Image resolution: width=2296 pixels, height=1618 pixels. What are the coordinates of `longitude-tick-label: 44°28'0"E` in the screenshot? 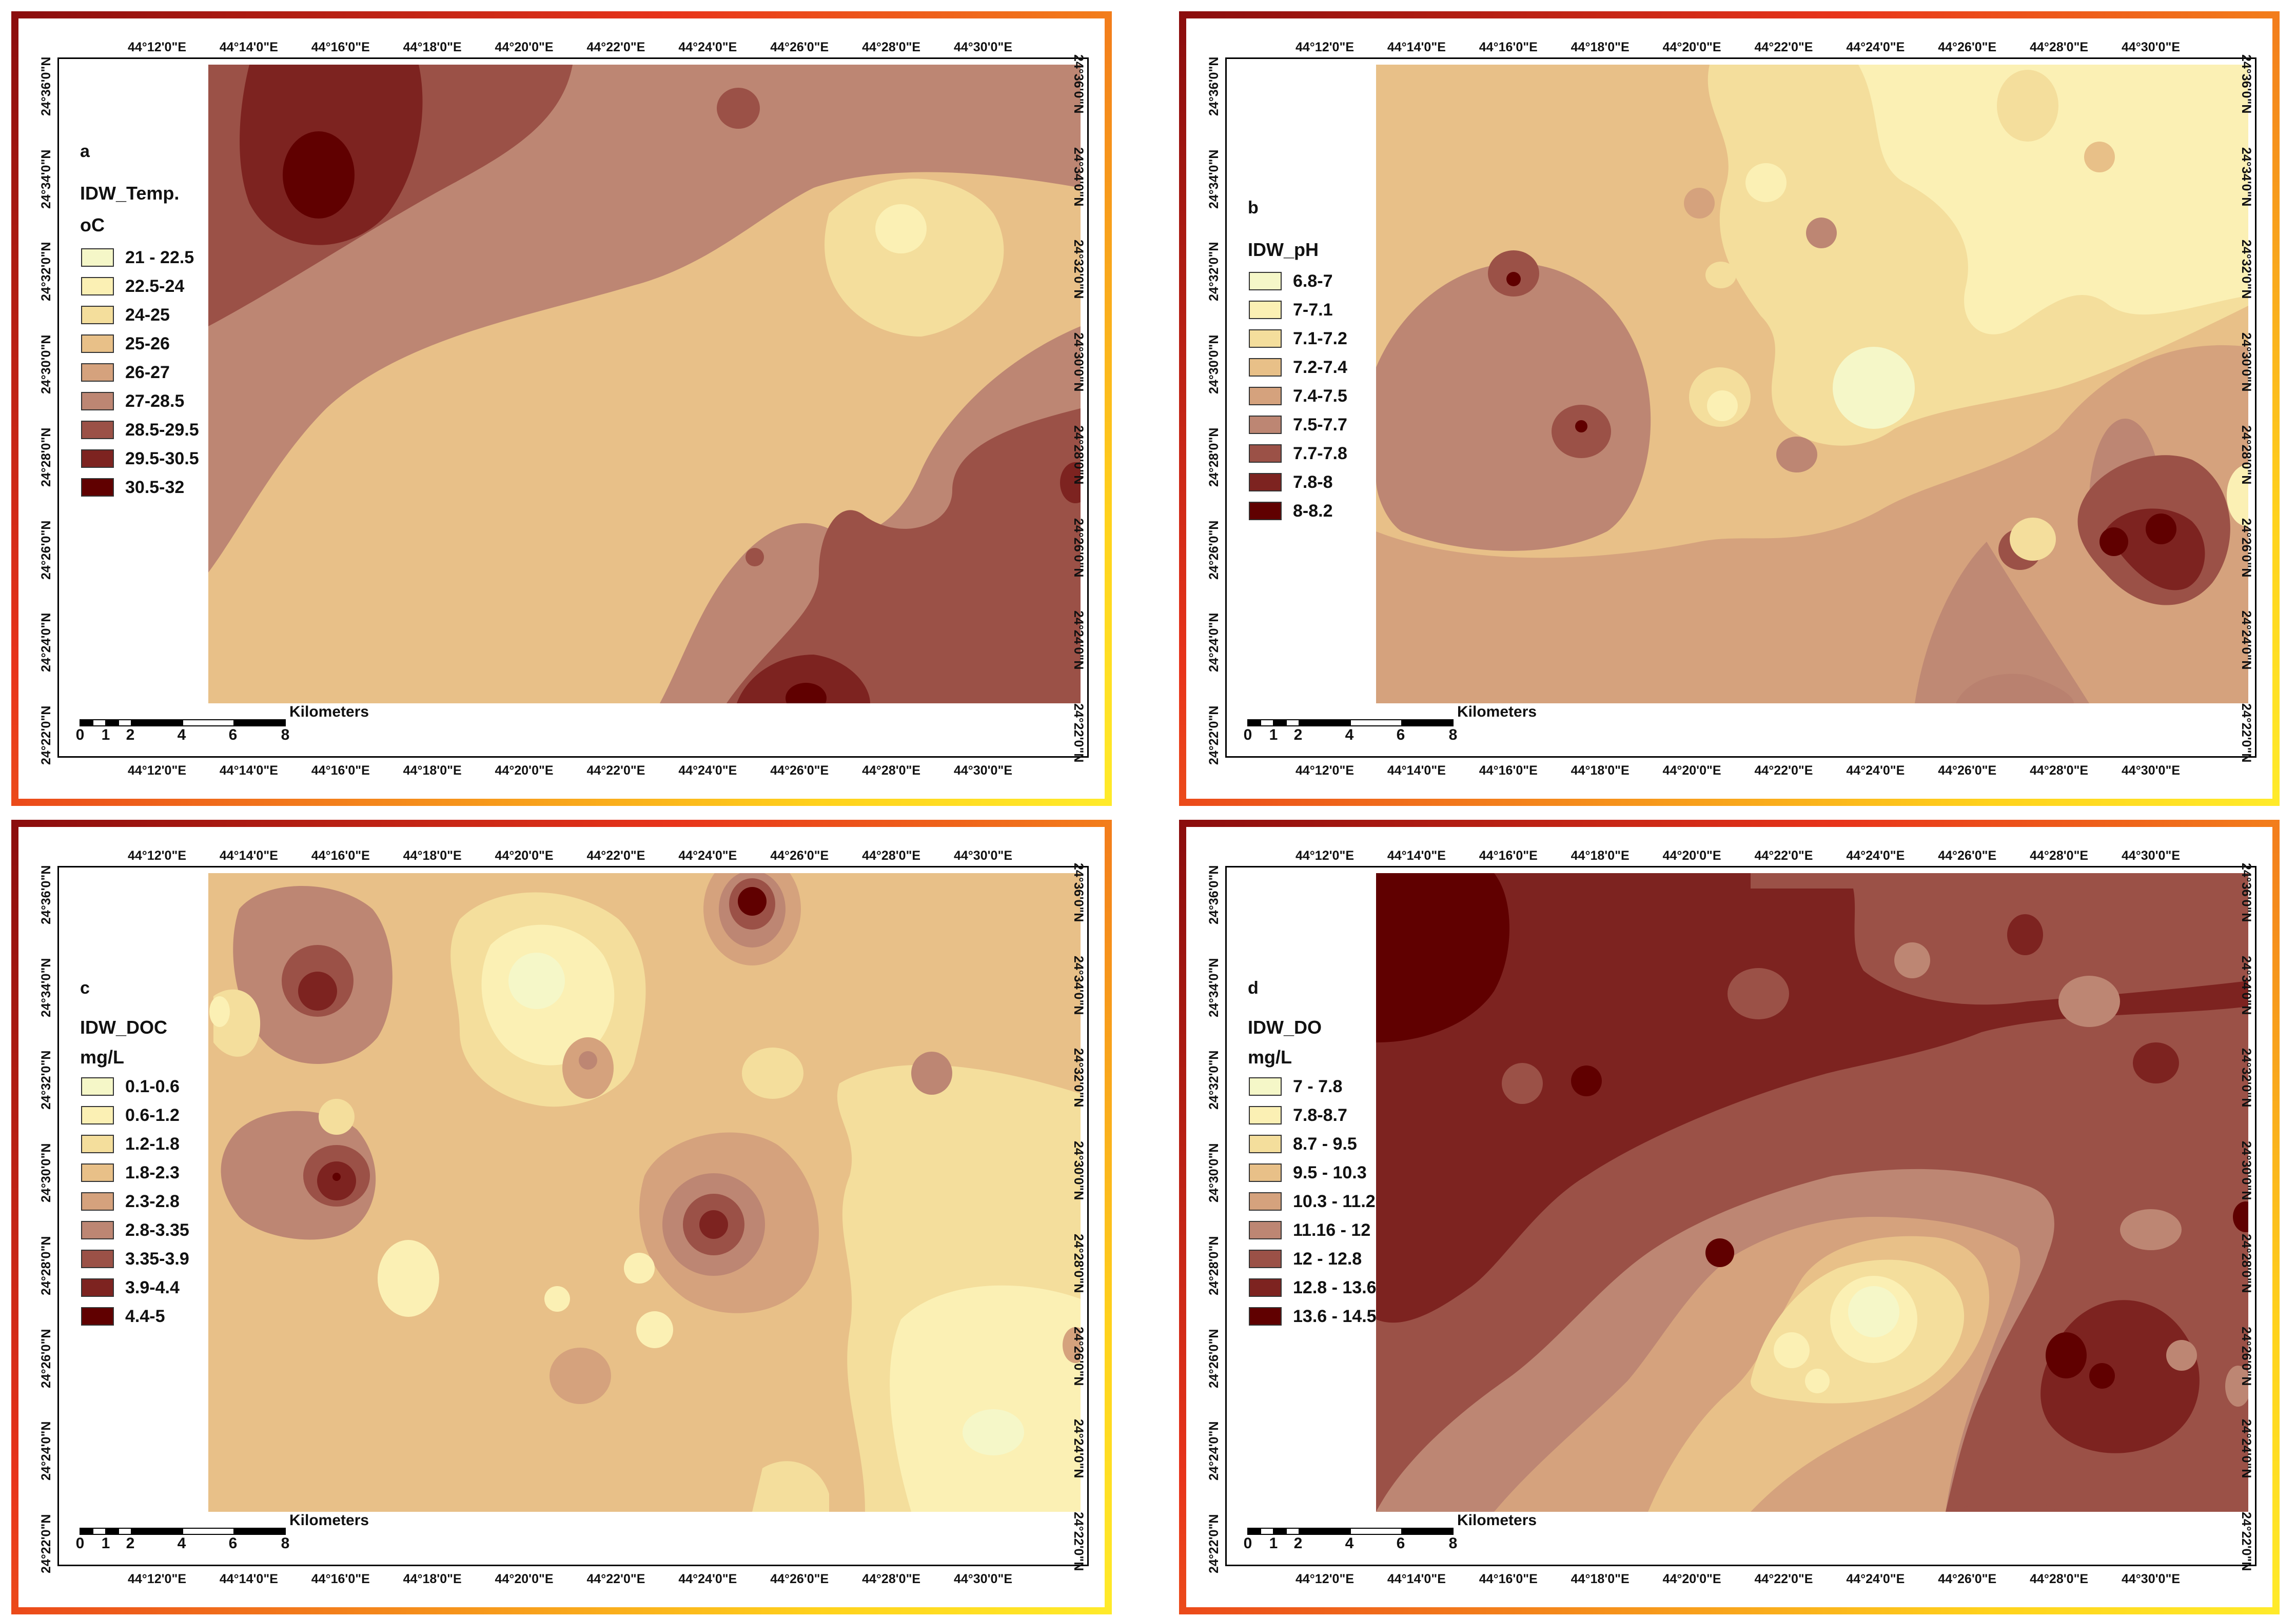 It's located at (2059, 1579).